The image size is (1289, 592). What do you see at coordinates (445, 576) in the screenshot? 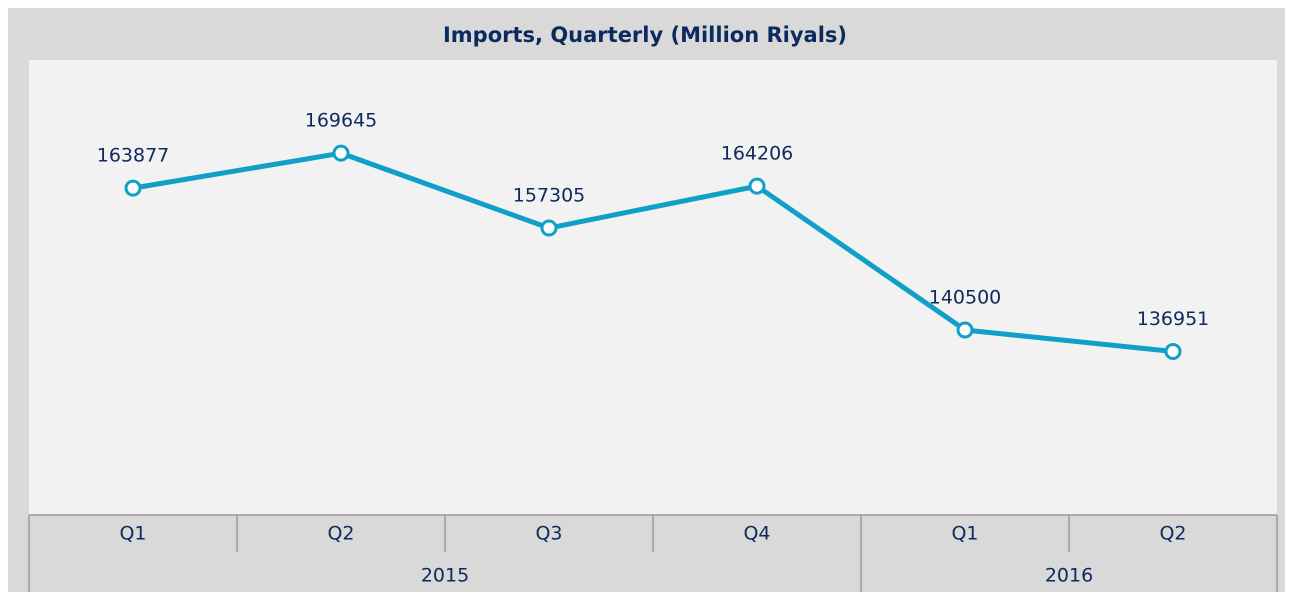
I see `group-label: 2015` at bounding box center [445, 576].